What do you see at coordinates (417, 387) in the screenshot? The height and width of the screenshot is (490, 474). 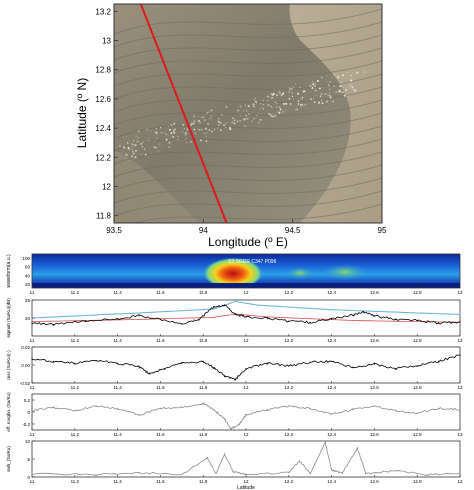 I see `panel-x-tick-label: 12.8` at bounding box center [417, 387].